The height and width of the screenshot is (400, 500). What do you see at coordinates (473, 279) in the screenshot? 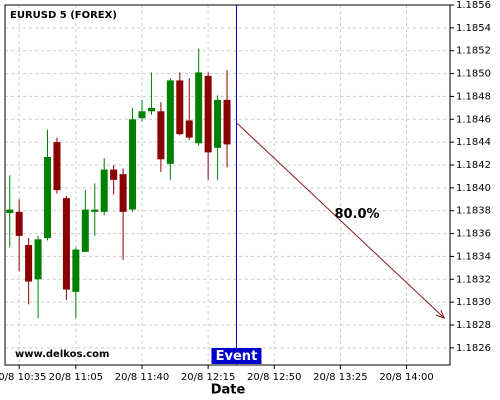
I see `y-tick-label: 1.1832` at bounding box center [473, 279].